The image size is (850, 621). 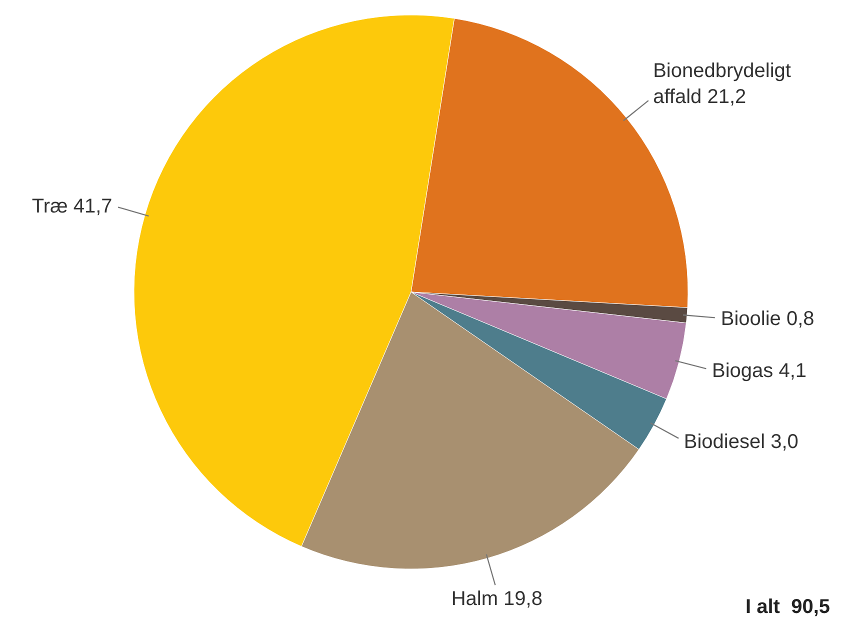 I want to click on slice-label: Biodiesel 3,0, so click(x=741, y=442).